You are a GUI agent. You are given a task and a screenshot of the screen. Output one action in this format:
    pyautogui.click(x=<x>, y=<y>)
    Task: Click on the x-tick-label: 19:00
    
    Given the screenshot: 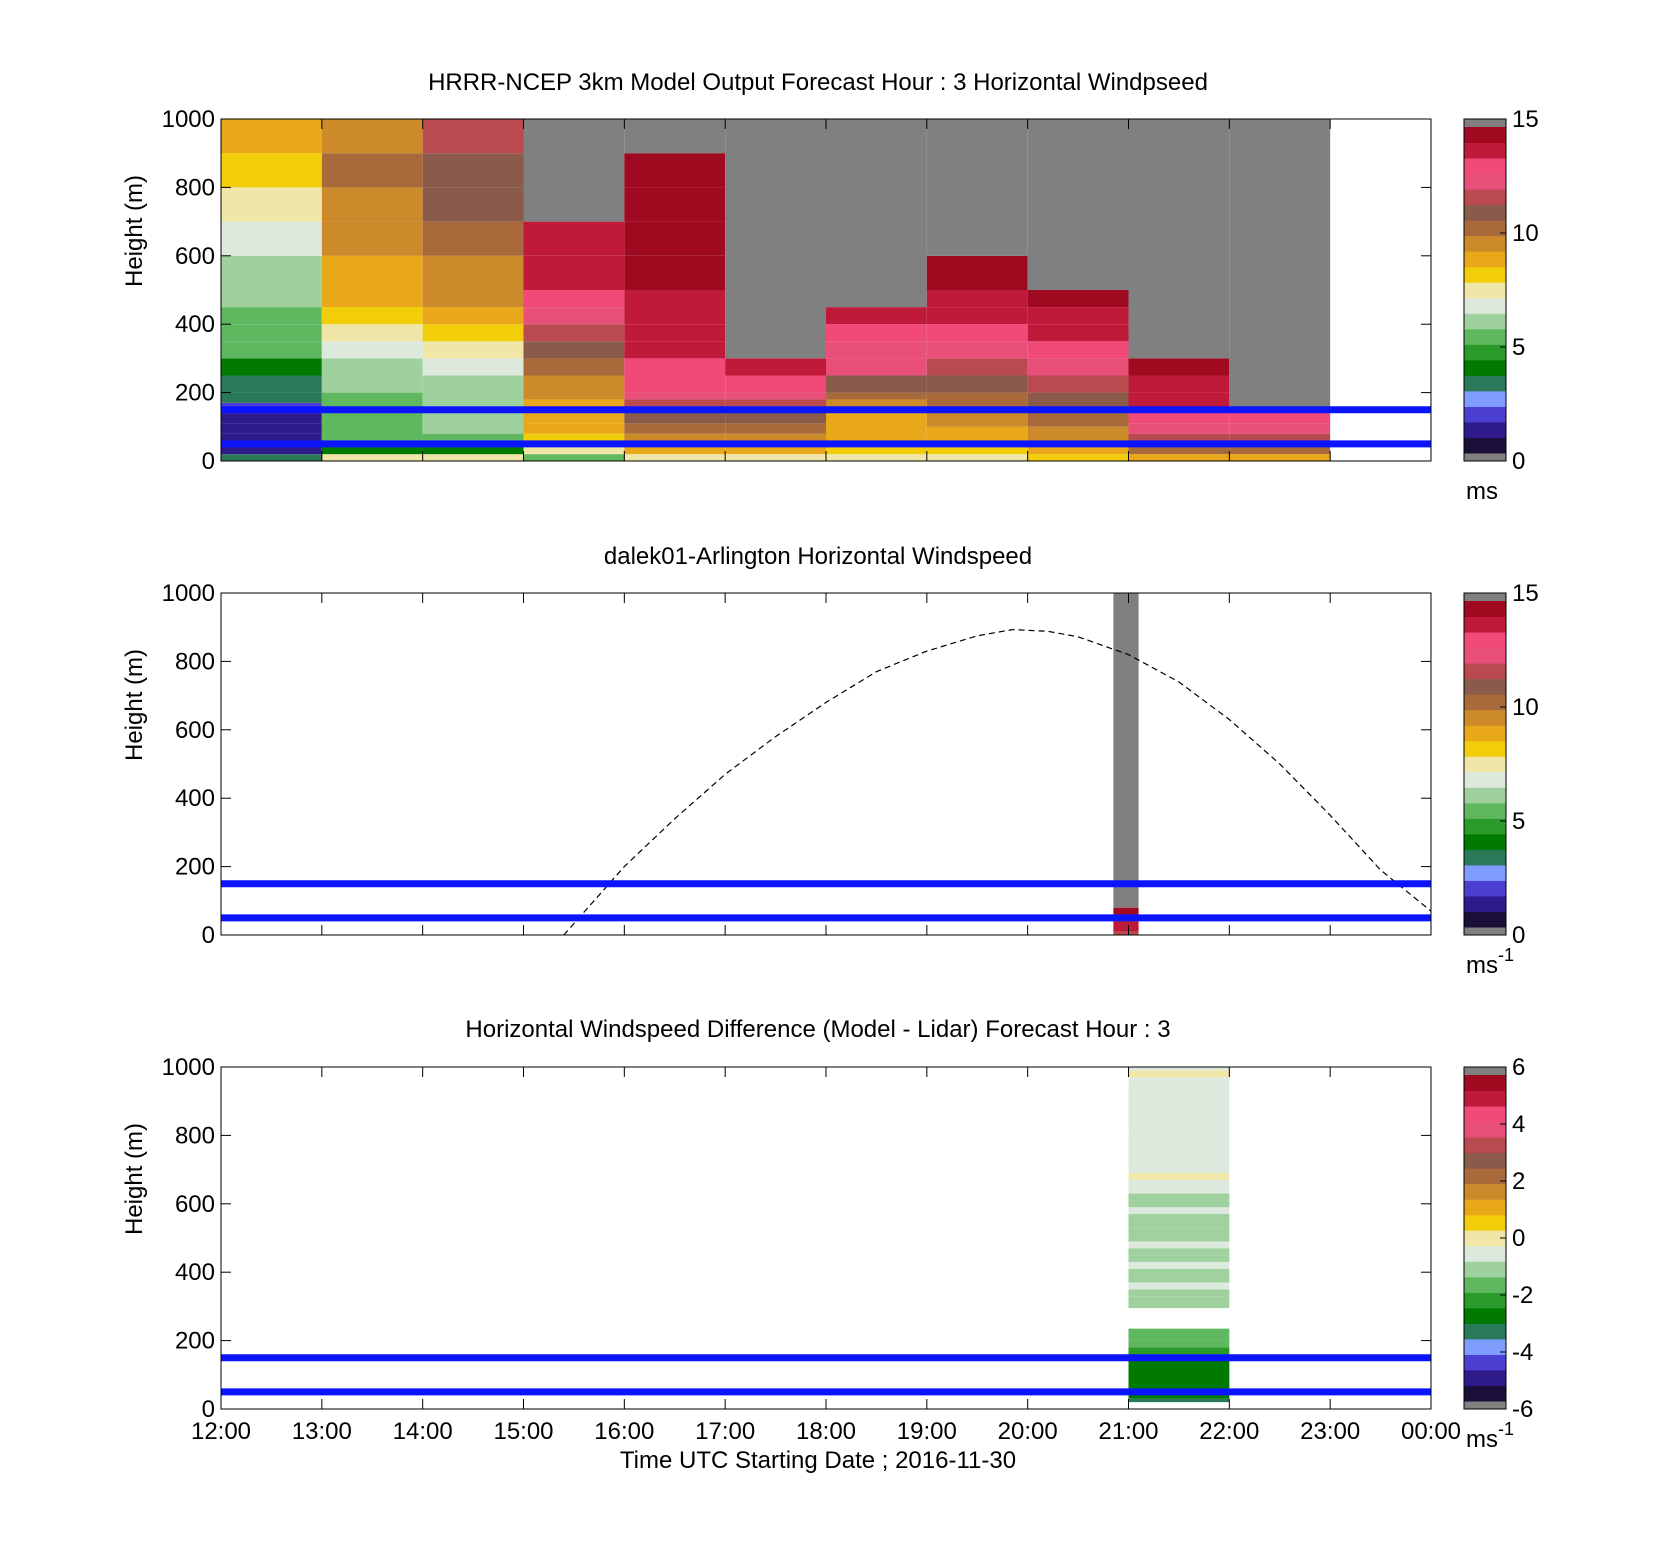 What is the action you would take?
    pyautogui.click(x=927, y=1431)
    